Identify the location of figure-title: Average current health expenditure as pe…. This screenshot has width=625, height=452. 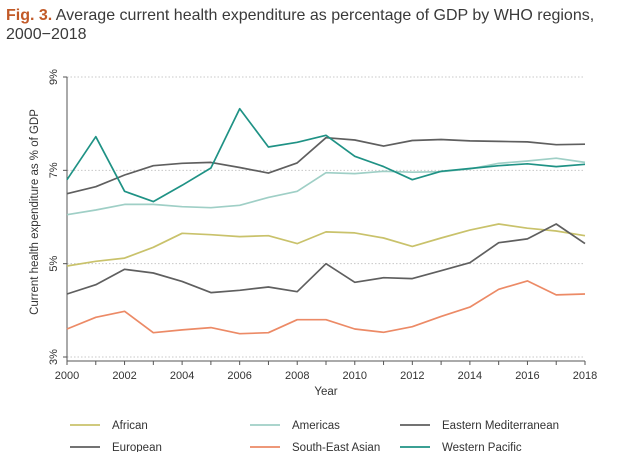
(300, 25).